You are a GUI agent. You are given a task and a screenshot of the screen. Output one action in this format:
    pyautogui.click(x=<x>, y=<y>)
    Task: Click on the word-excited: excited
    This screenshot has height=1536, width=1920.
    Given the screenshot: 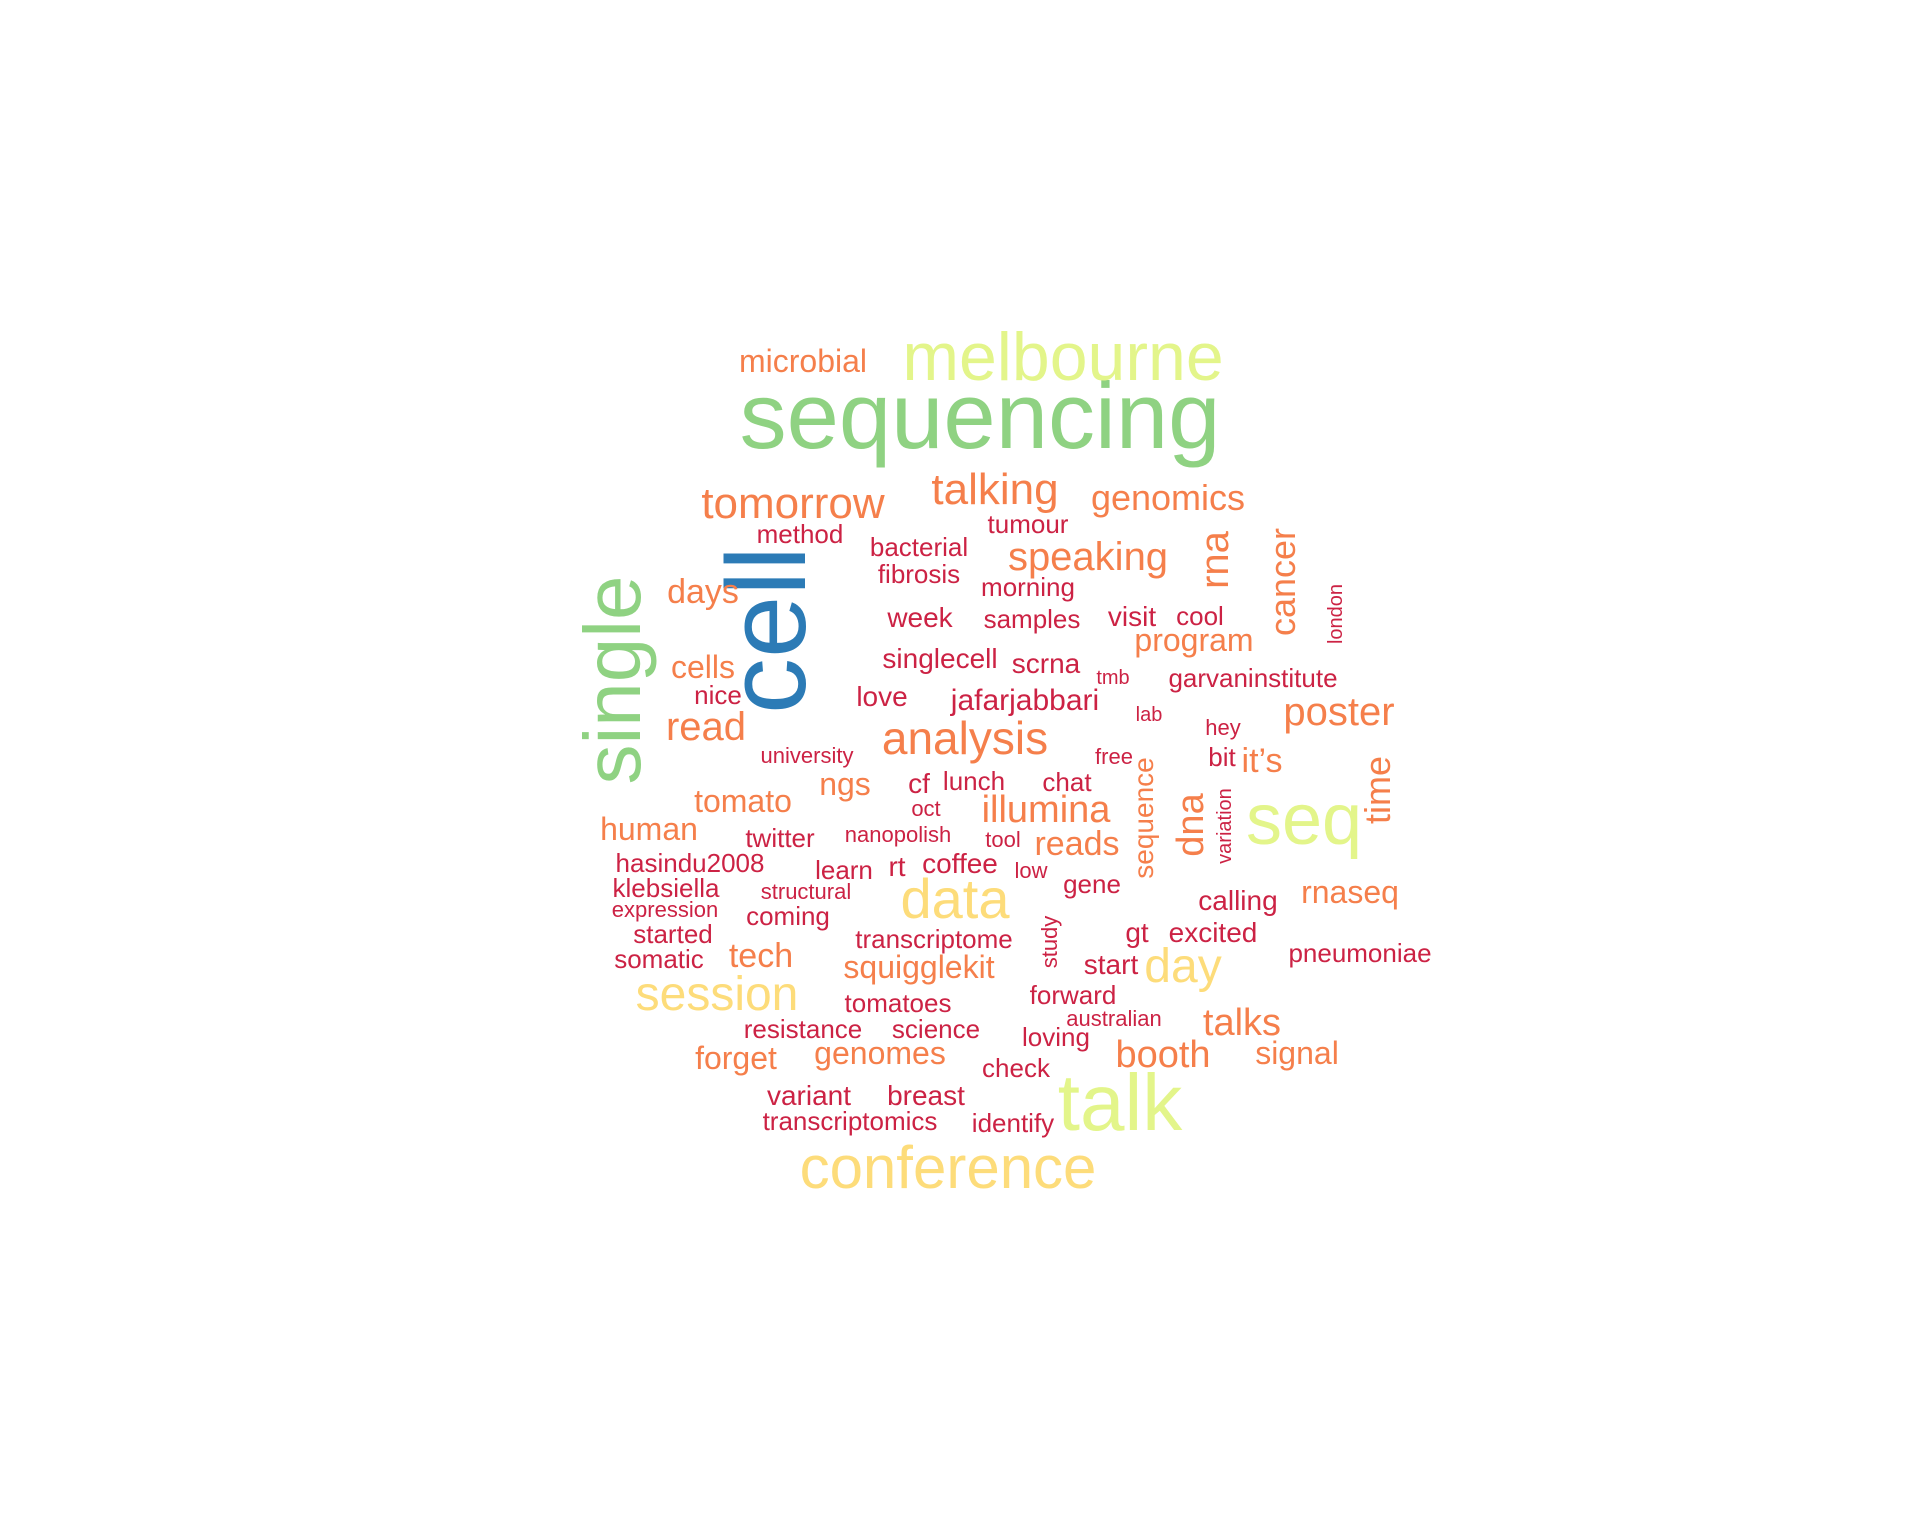 What is the action you would take?
    pyautogui.click(x=1213, y=932)
    